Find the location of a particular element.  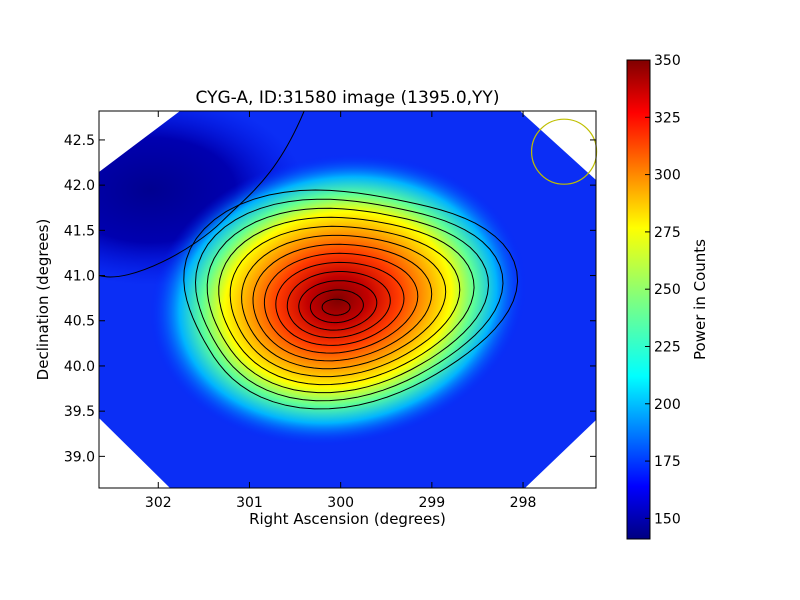

y-tick-label: 41.0 is located at coordinates (79, 277).